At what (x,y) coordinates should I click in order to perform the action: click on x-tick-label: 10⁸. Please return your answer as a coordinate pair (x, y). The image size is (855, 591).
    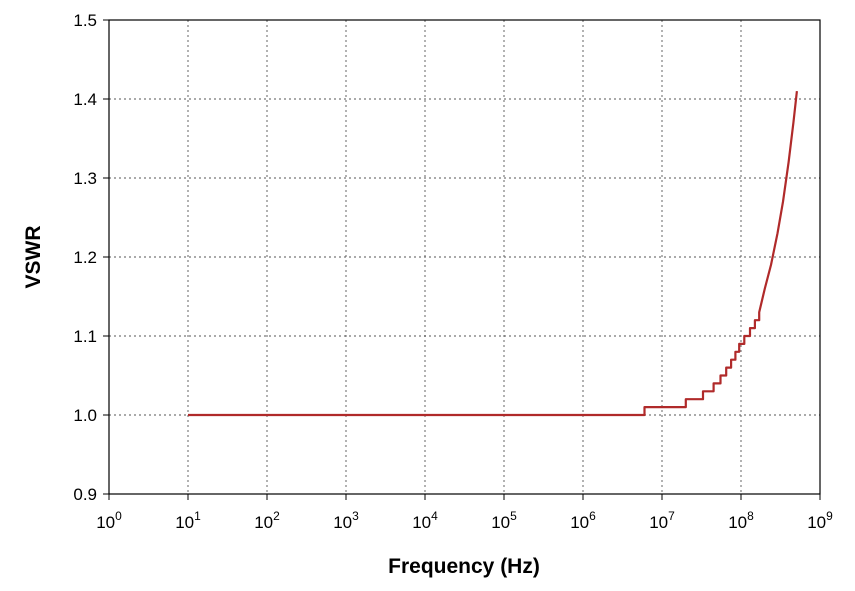
    Looking at the image, I should click on (741, 520).